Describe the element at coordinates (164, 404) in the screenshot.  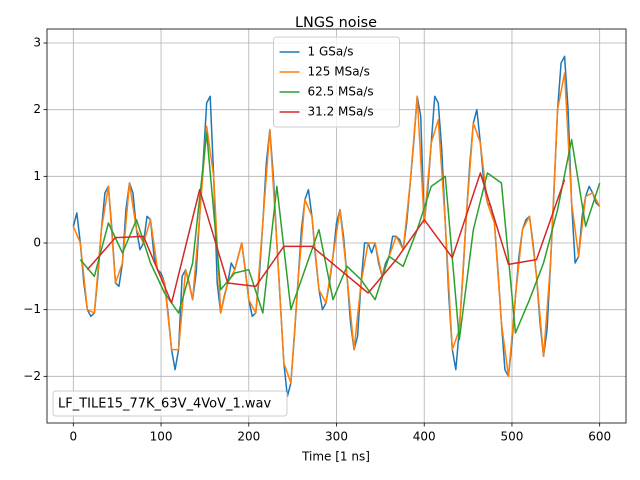
I see `annotation: LF_TILE15_77K_63V_4VoV_1.wav` at that location.